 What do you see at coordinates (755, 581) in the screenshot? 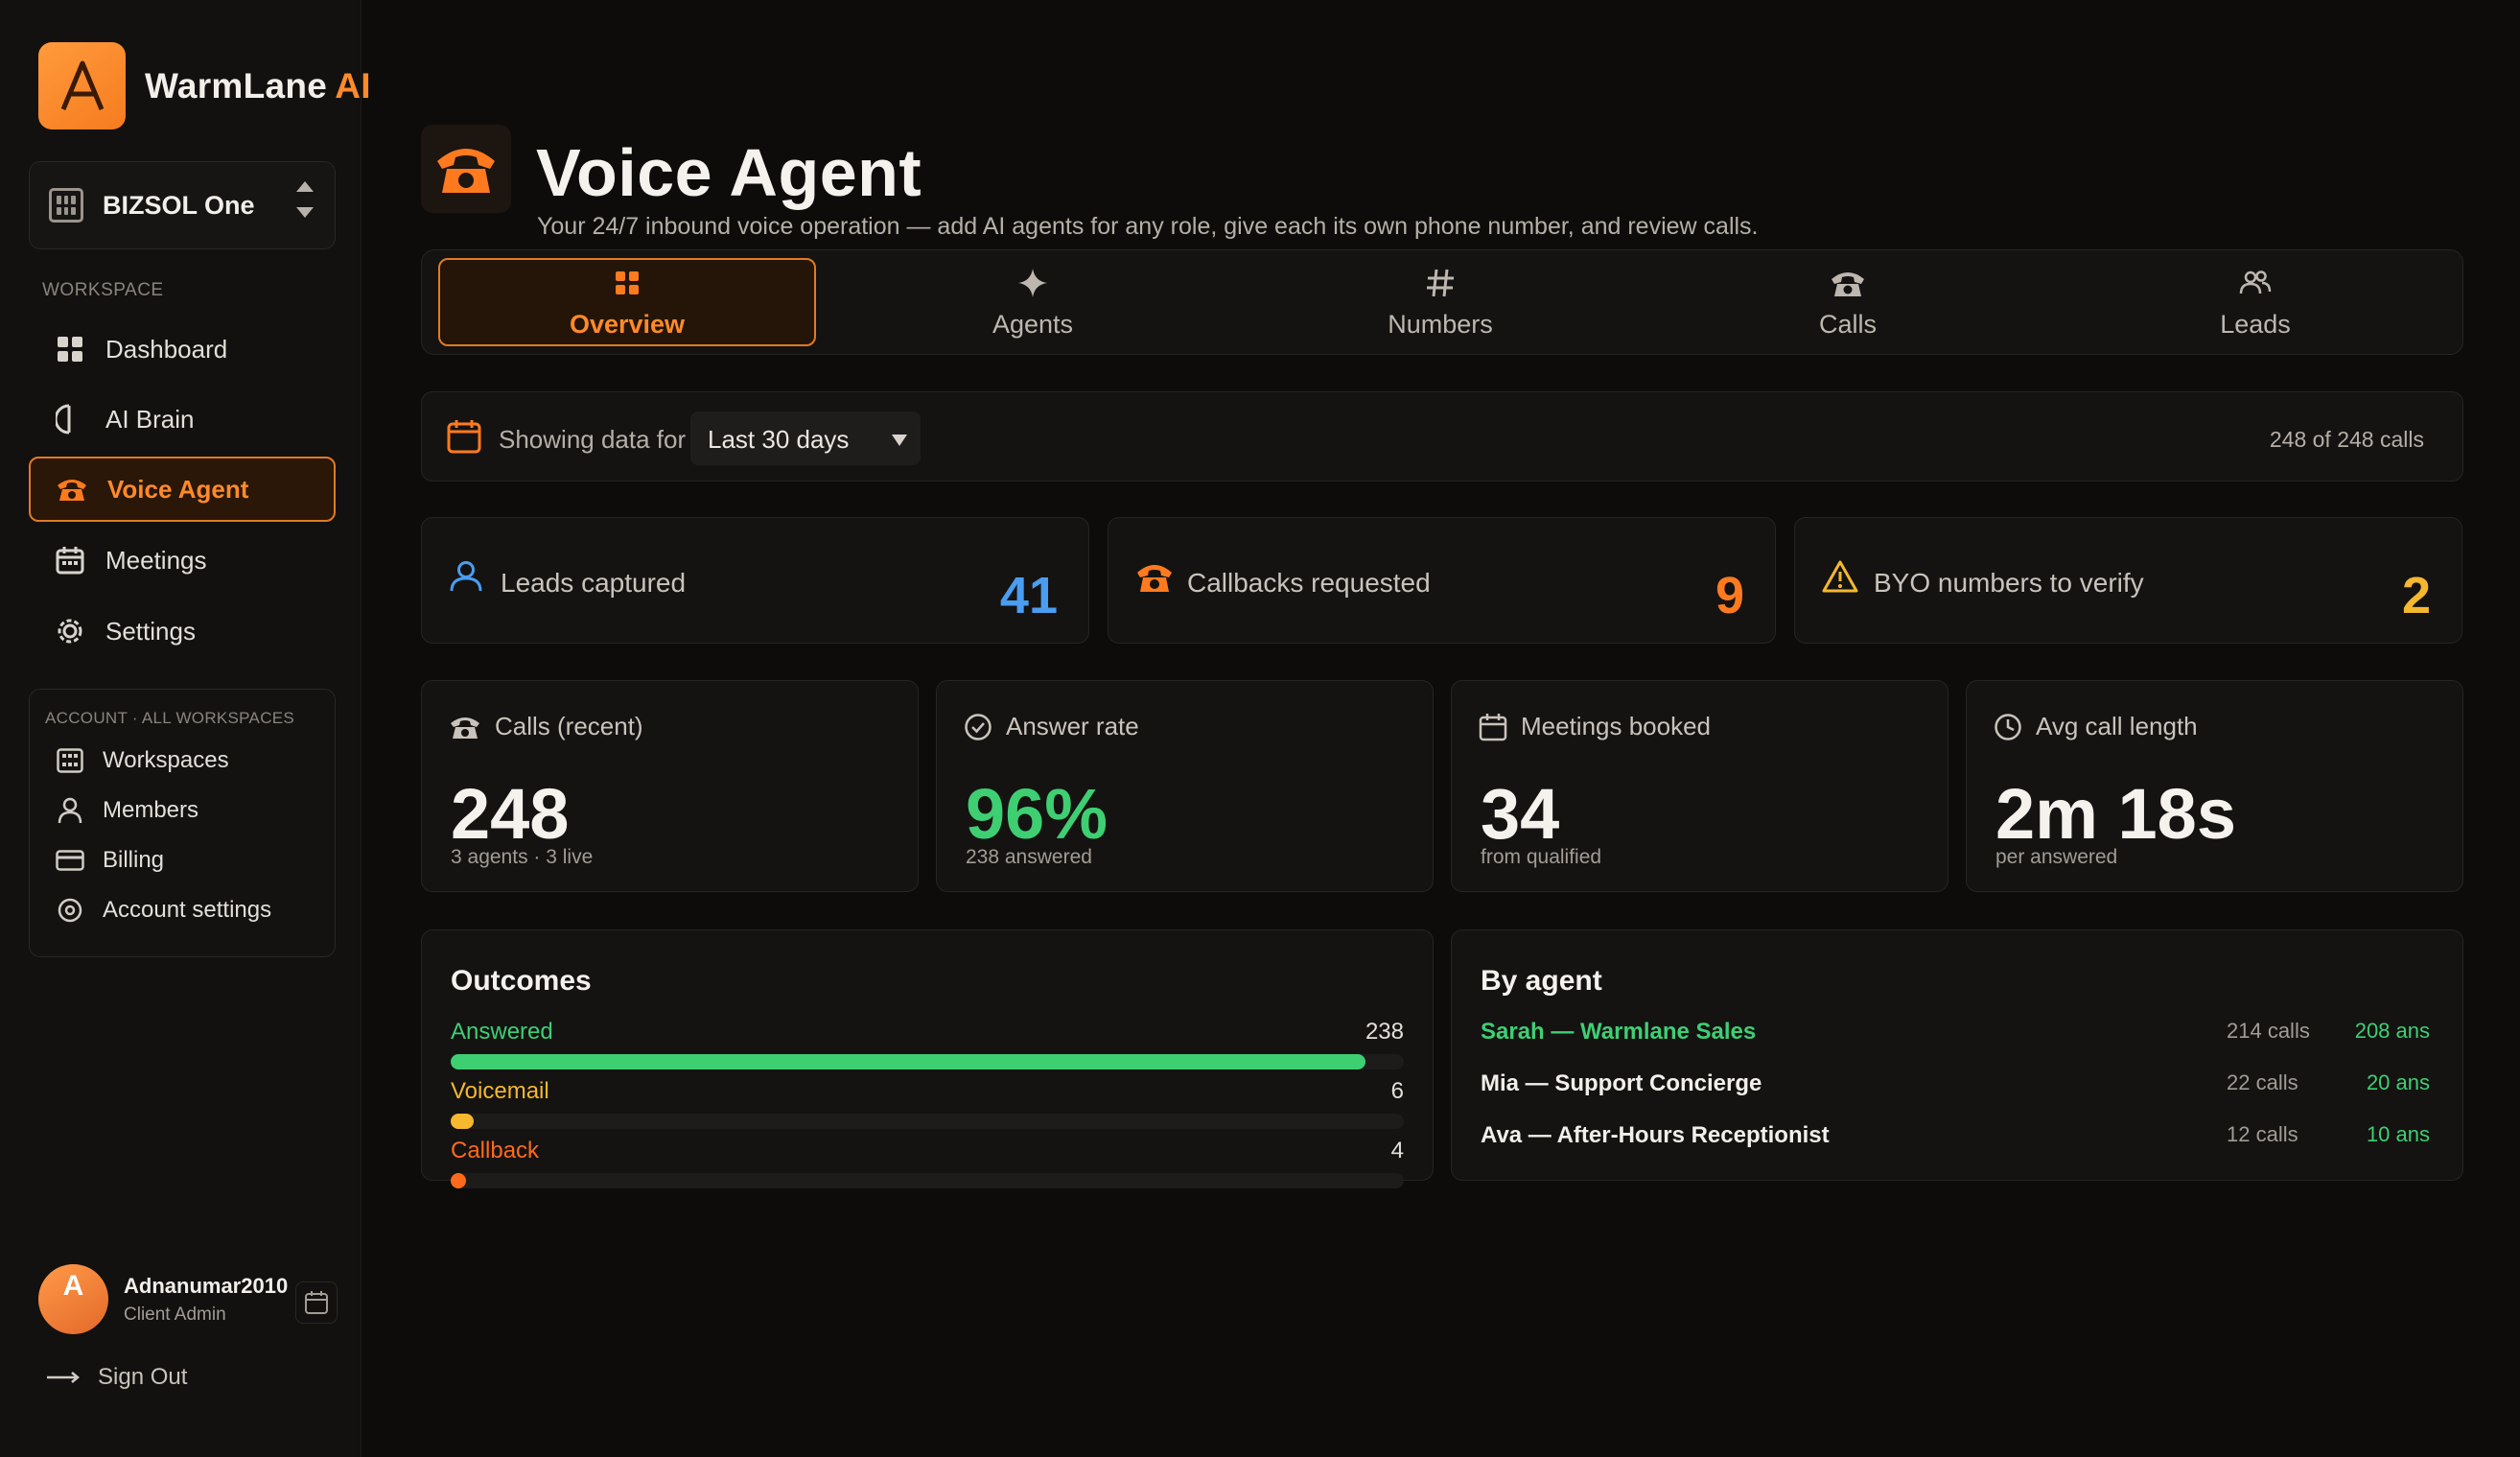
I see `kpi-leads-captured: Leads captured 41` at bounding box center [755, 581].